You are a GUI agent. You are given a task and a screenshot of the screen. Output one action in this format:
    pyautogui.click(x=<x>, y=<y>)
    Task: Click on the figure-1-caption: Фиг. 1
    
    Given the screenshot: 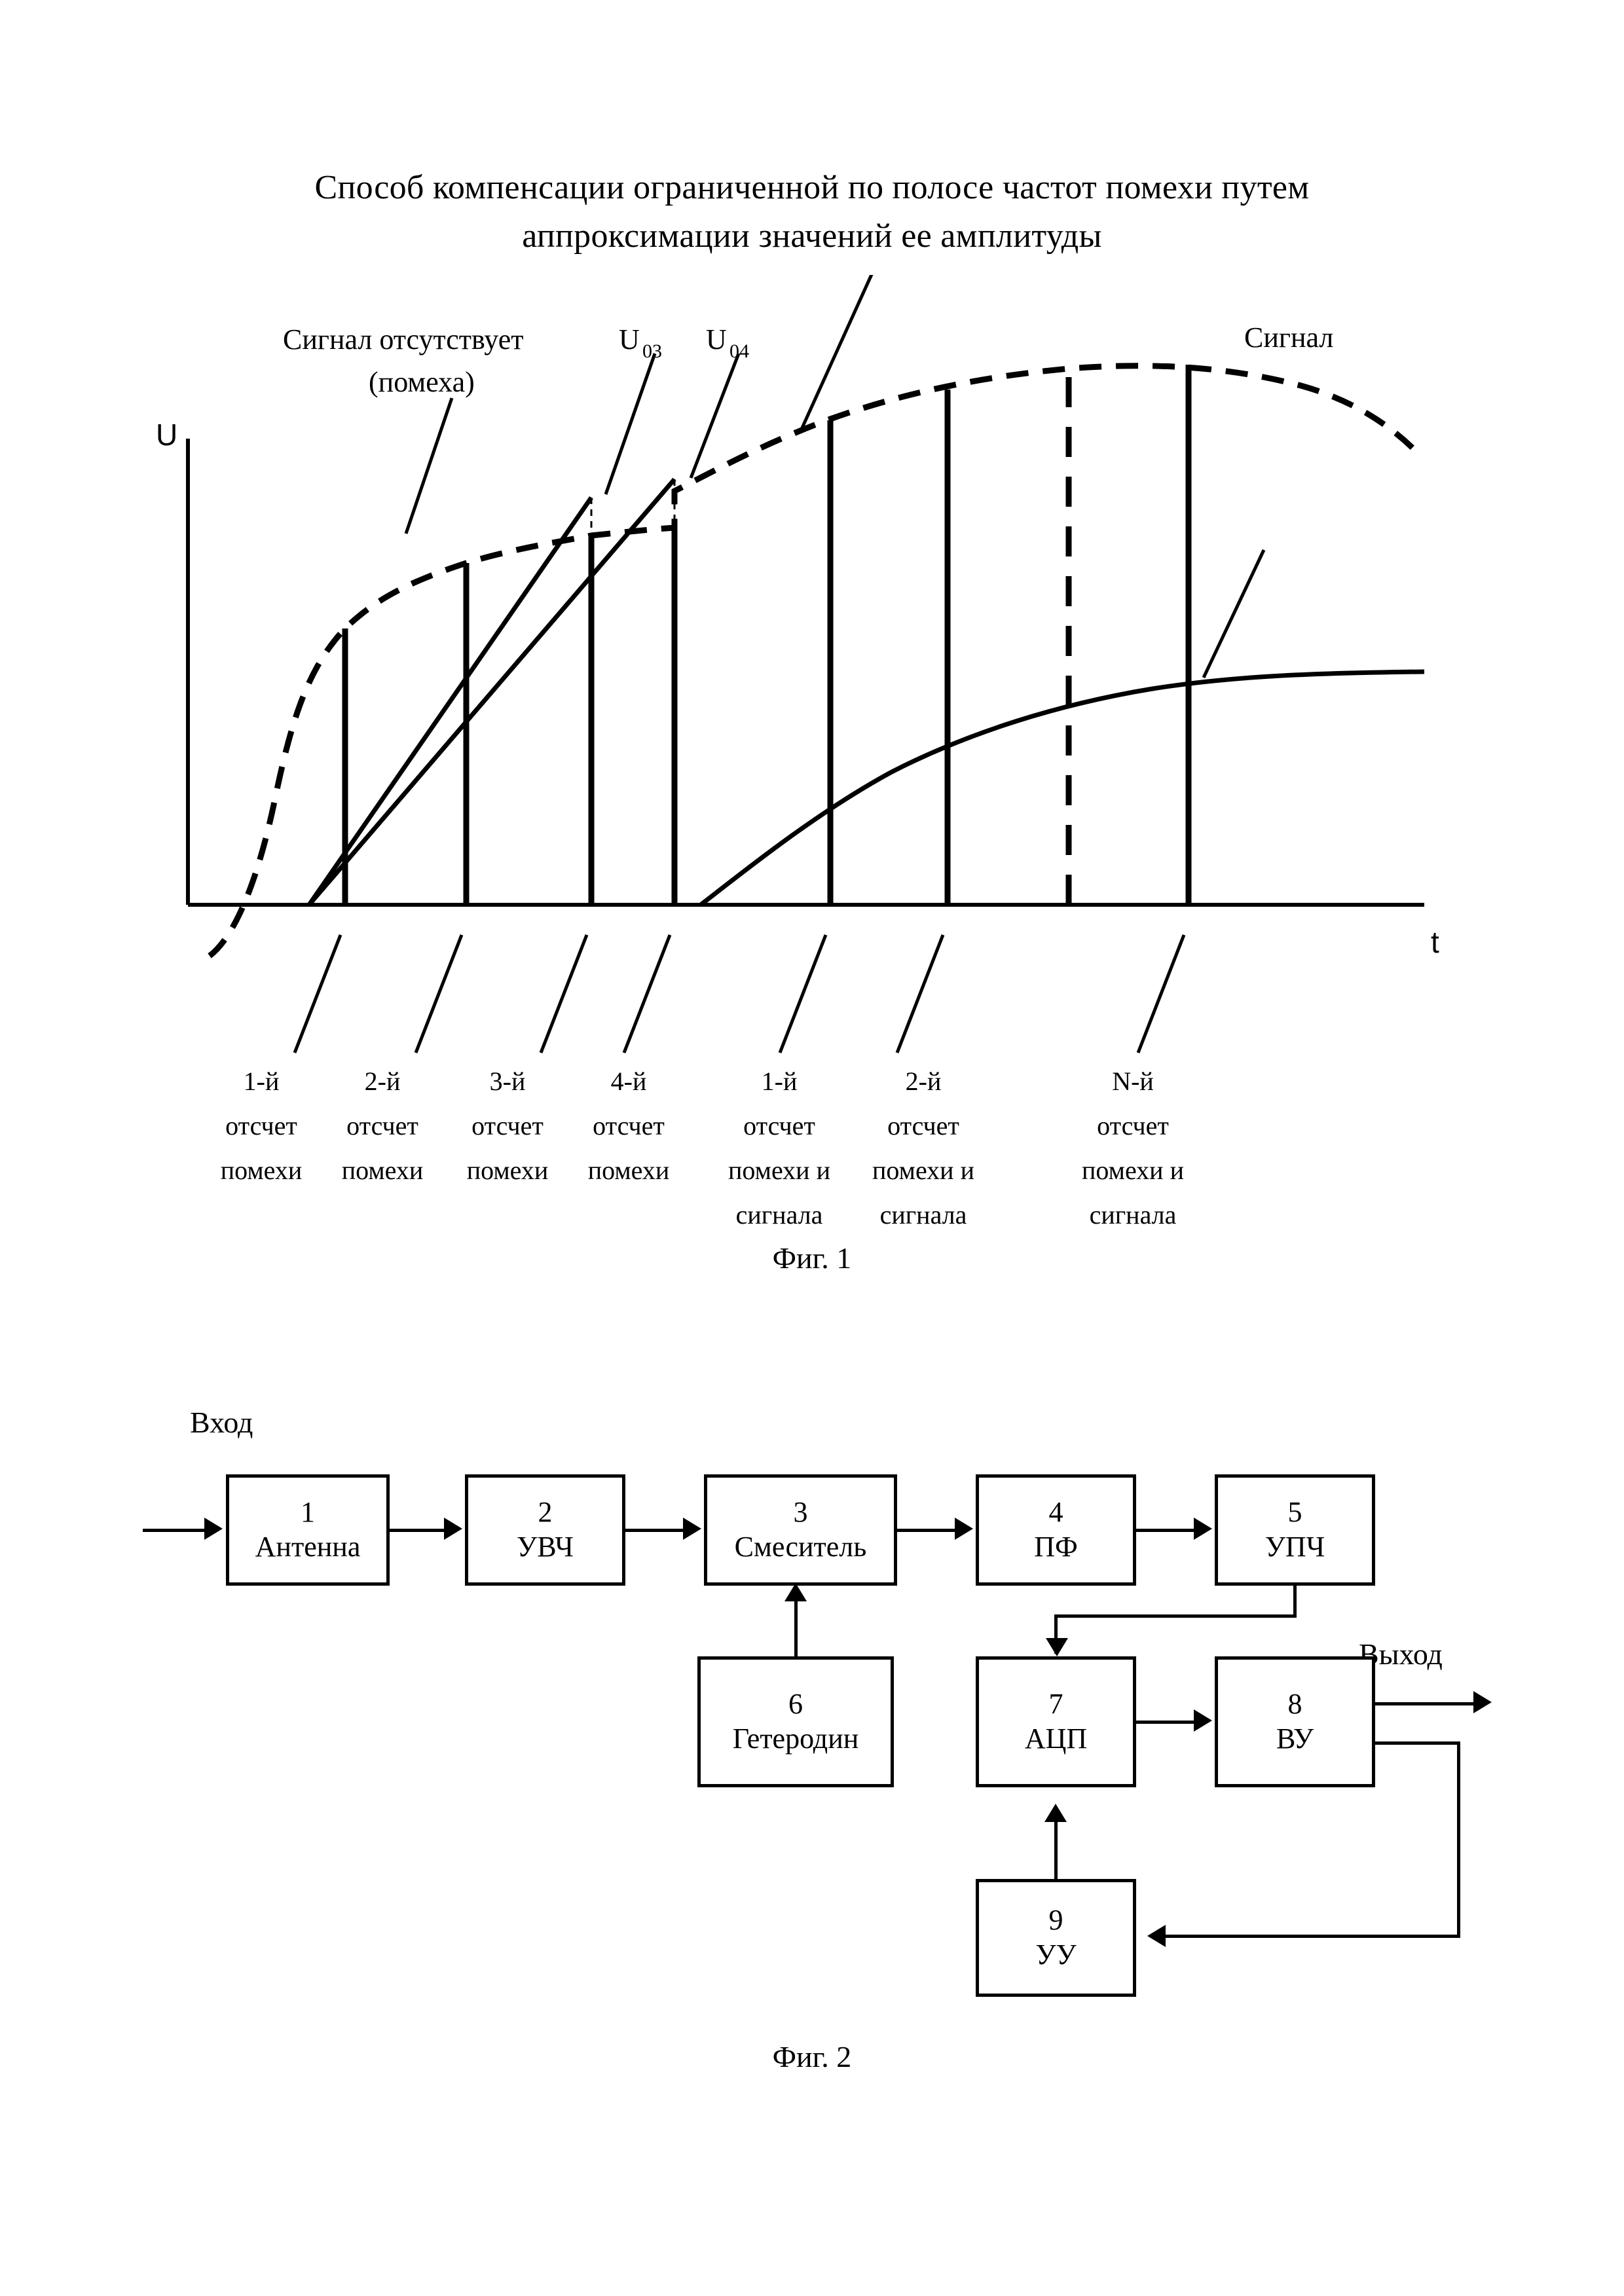 What is the action you would take?
    pyautogui.click(x=812, y=1258)
    